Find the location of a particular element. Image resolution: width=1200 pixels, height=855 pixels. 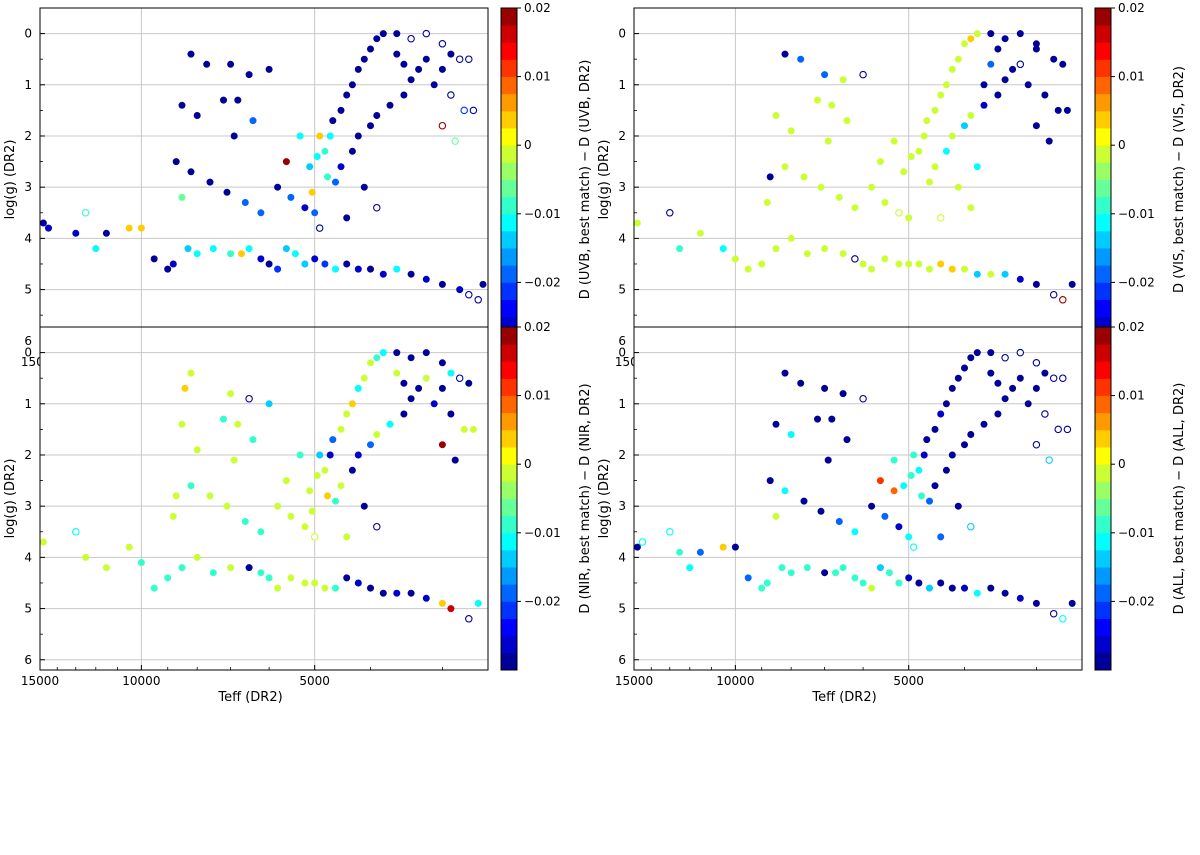

x-tick-label: 15000 is located at coordinates (634, 681).